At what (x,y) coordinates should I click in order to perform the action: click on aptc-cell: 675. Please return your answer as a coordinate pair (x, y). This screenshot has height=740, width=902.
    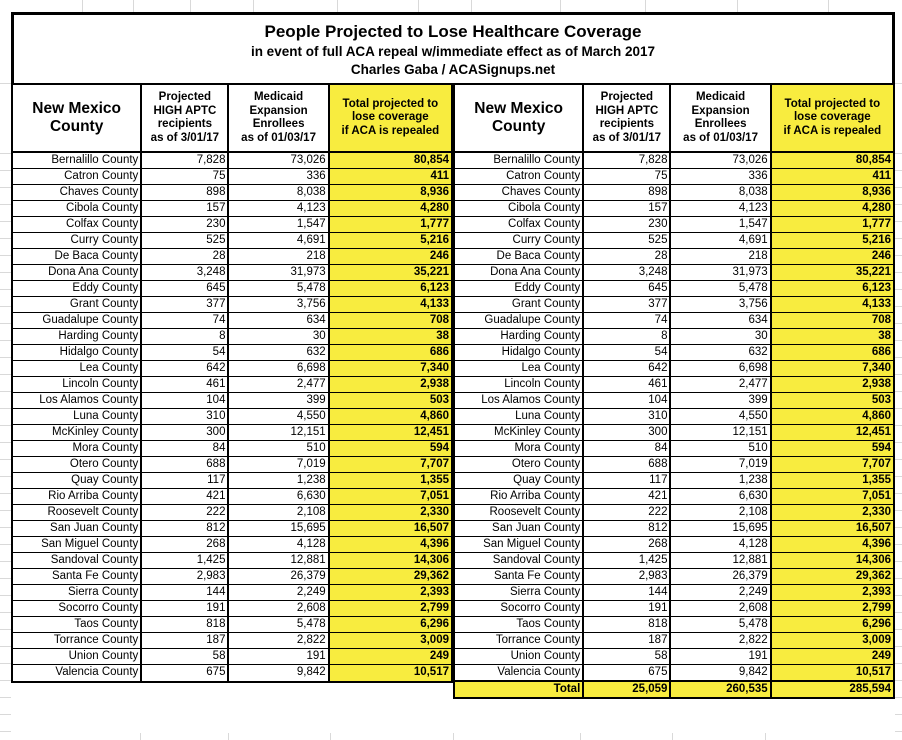
    Looking at the image, I should click on (626, 672).